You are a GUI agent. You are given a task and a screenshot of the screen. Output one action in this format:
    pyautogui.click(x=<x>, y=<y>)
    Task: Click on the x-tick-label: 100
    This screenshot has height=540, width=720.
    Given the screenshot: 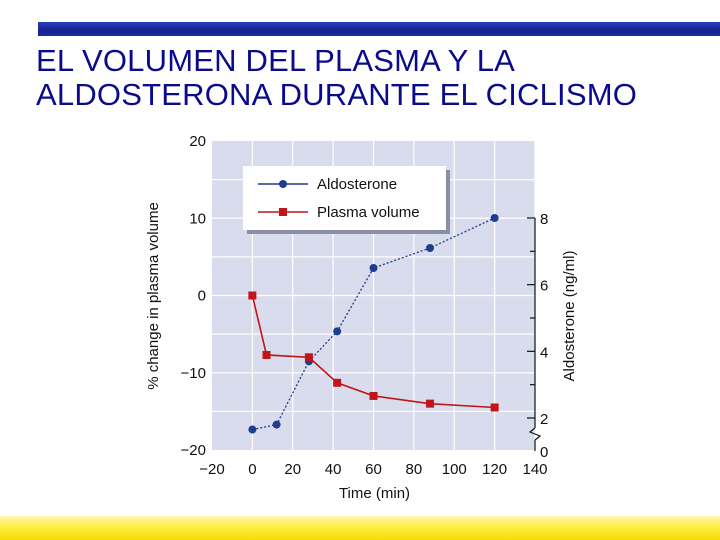 What is the action you would take?
    pyautogui.click(x=454, y=469)
    